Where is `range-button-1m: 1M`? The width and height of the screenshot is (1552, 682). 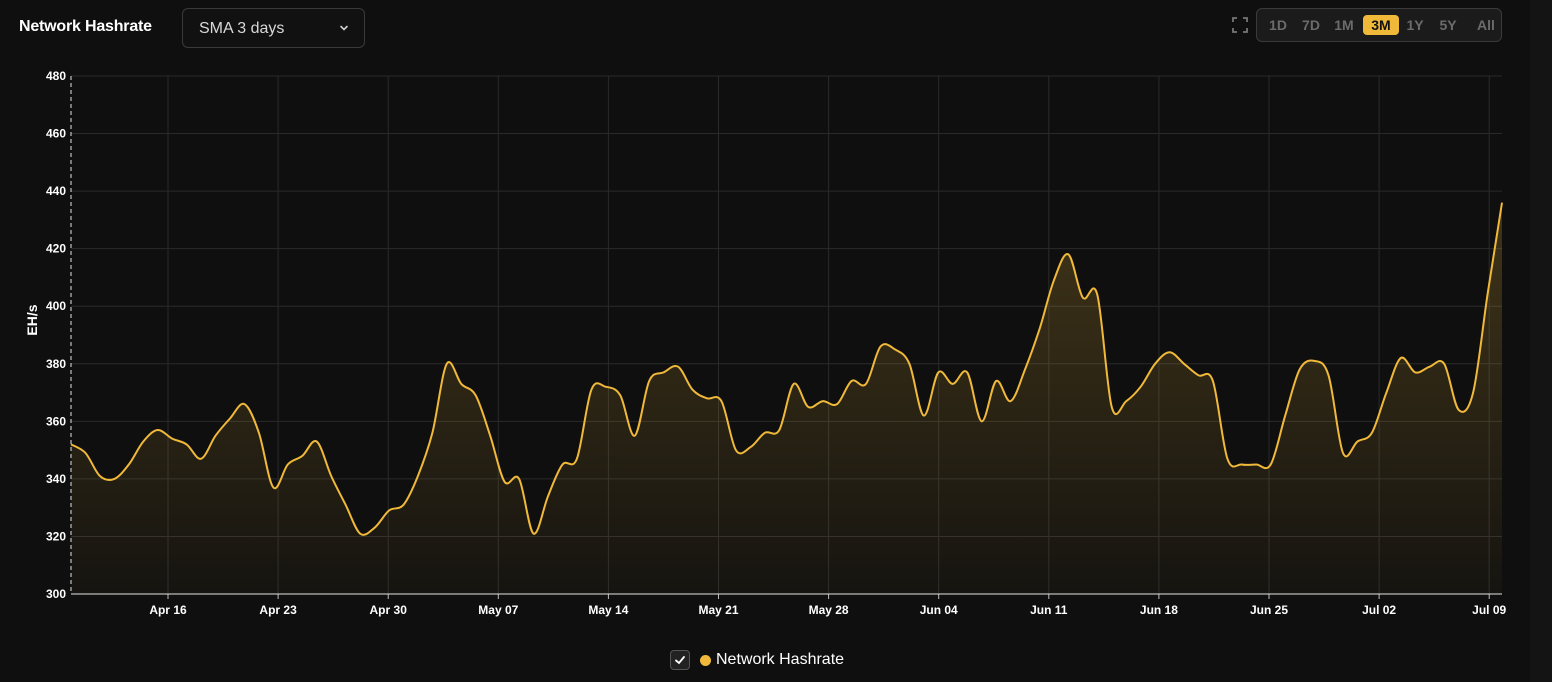 range-button-1m: 1M is located at coordinates (1344, 25).